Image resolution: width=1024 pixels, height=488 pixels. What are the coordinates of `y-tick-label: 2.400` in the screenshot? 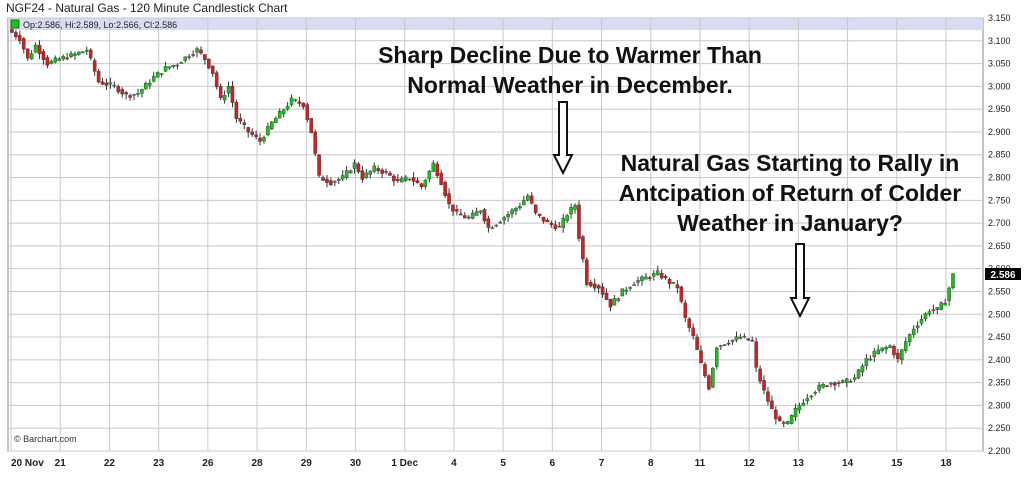 It's located at (999, 360).